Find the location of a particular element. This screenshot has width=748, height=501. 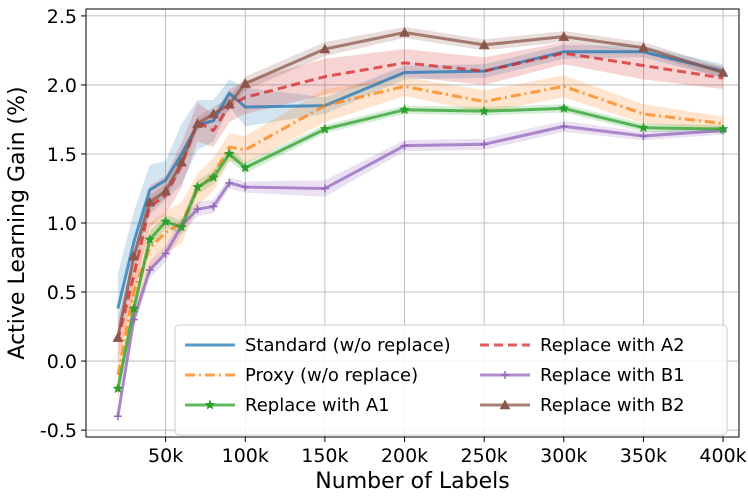

x-tick-label: 400k is located at coordinates (722, 456).